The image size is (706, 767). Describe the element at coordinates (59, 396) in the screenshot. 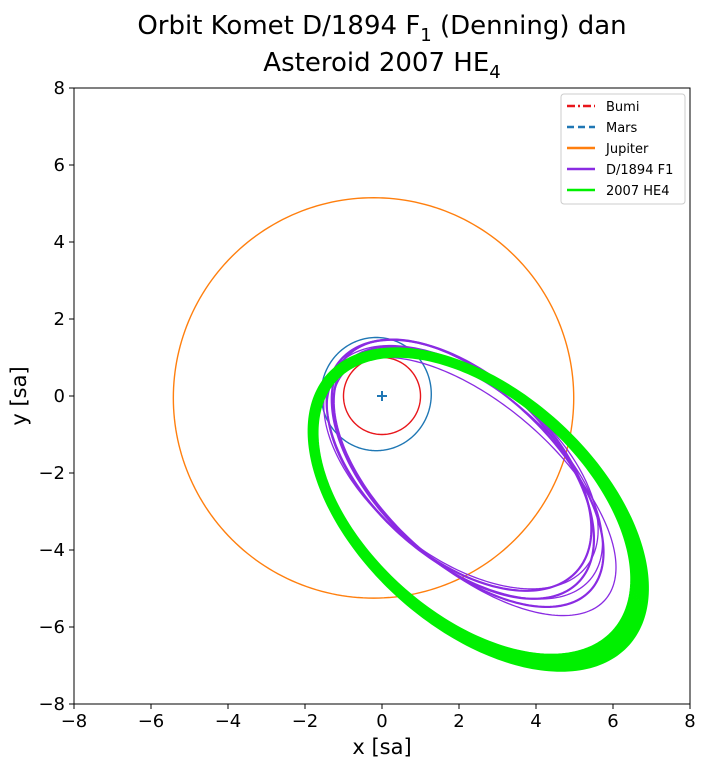

I see `y-tick-label: 0` at that location.